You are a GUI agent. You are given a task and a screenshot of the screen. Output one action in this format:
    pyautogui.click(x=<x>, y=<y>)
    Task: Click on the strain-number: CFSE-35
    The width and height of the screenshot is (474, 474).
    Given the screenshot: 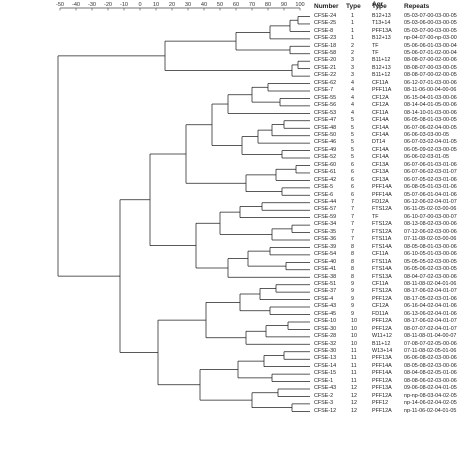 What is the action you would take?
    pyautogui.click(x=325, y=231)
    